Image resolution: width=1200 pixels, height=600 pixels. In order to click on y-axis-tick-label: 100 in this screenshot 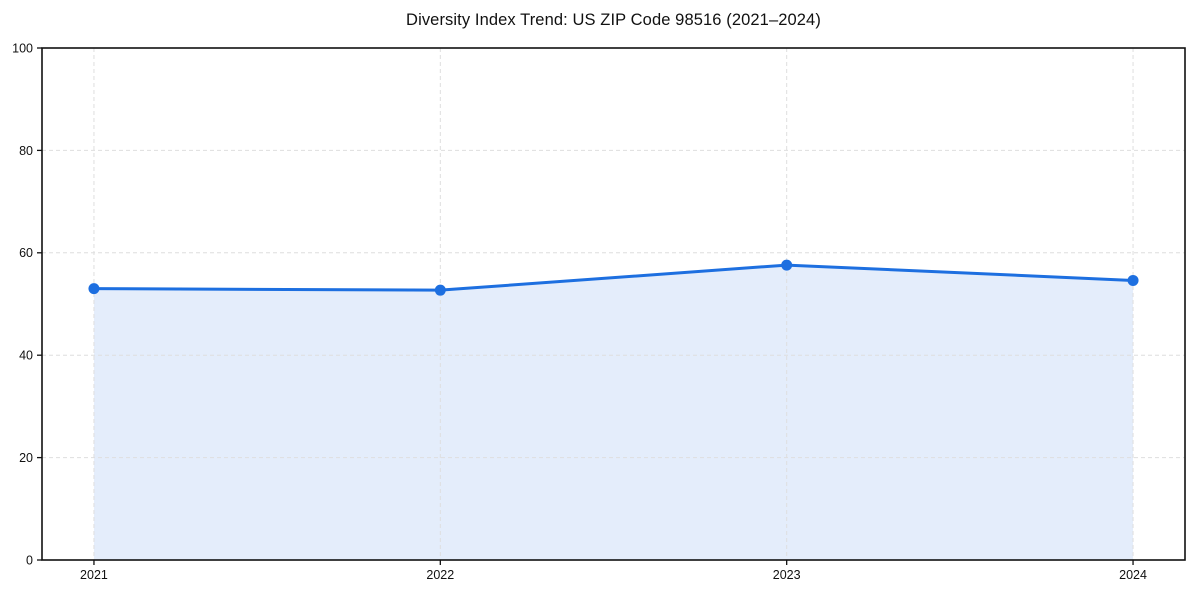, I will do `click(22, 48)`.